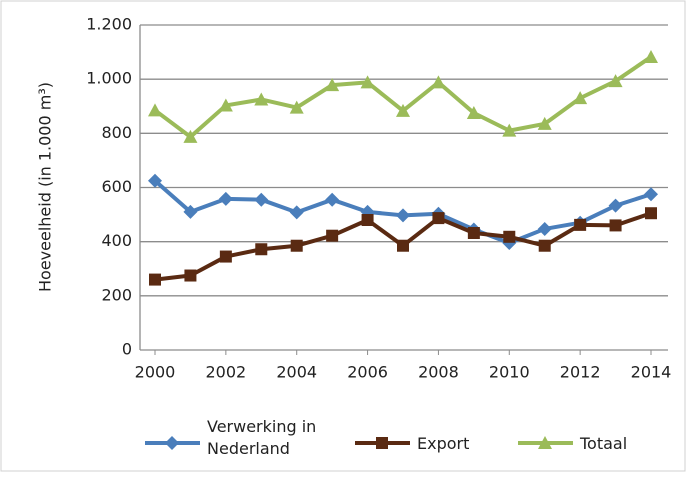 The height and width of the screenshot is (483, 692). What do you see at coordinates (109, 78) in the screenshot?
I see `y-tick-label: 1.000` at bounding box center [109, 78].